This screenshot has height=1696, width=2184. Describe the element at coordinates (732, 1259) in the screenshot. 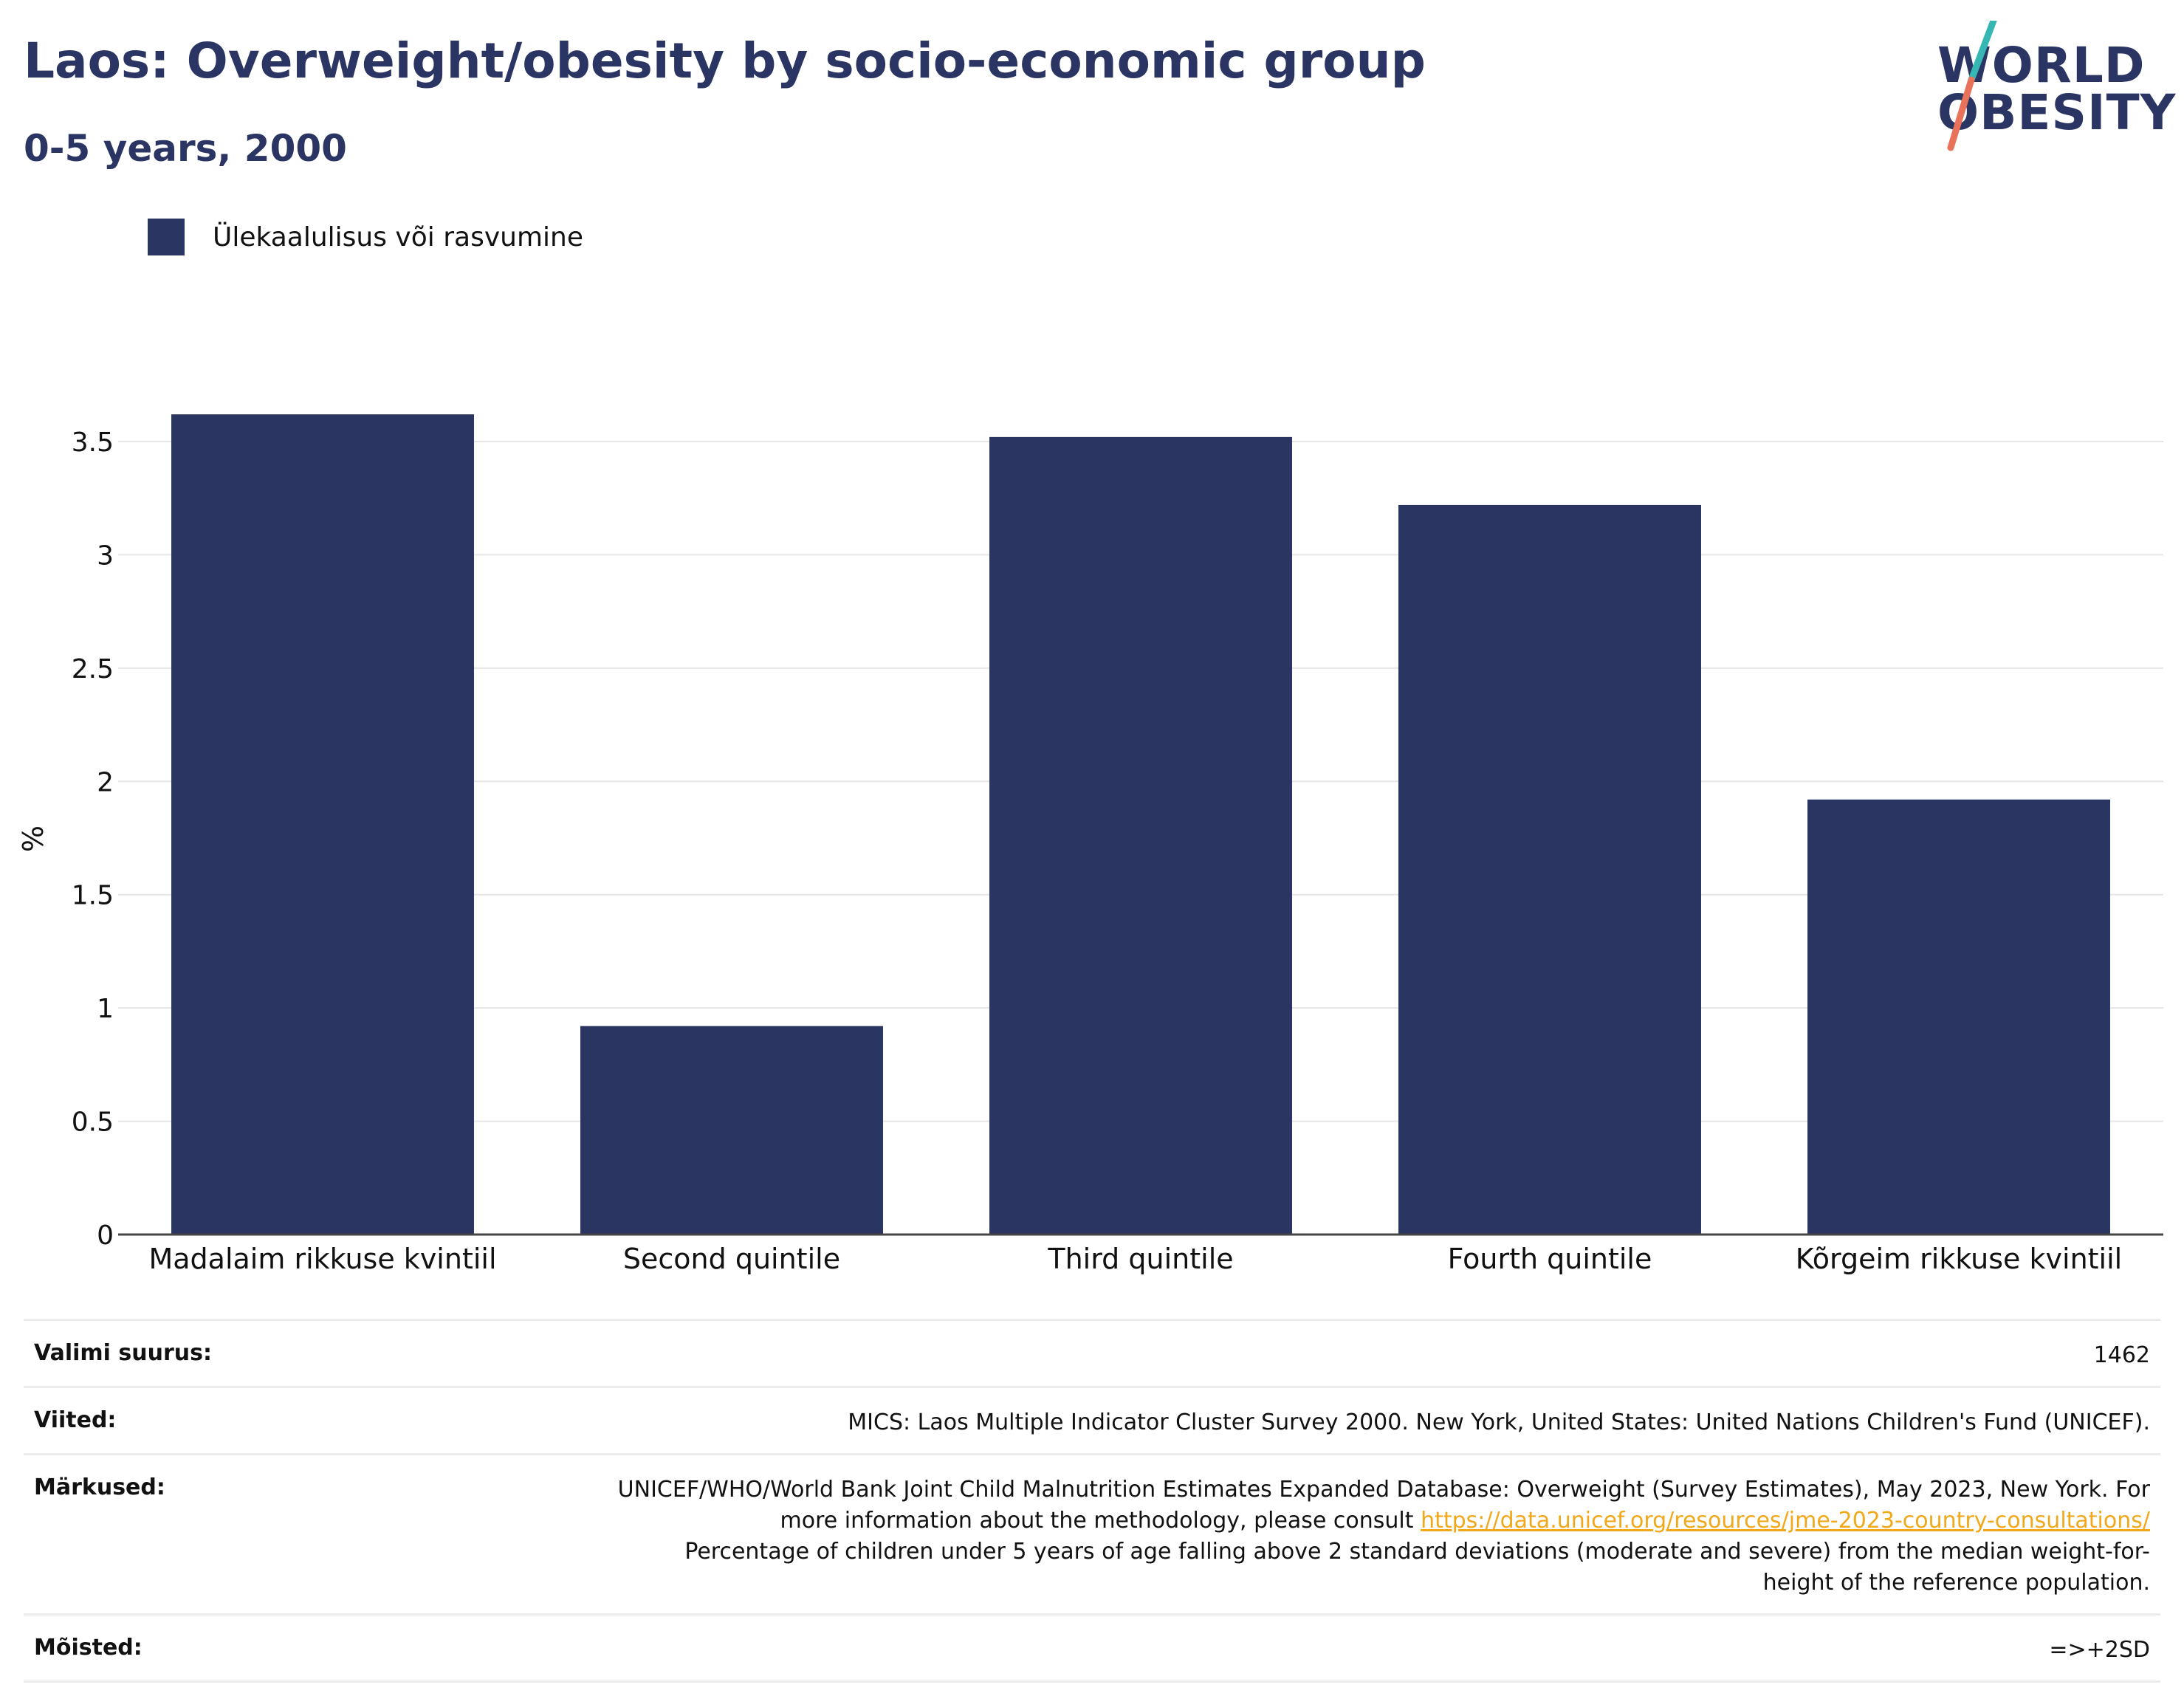

I see `x-tick-label: Second quintile` at that location.